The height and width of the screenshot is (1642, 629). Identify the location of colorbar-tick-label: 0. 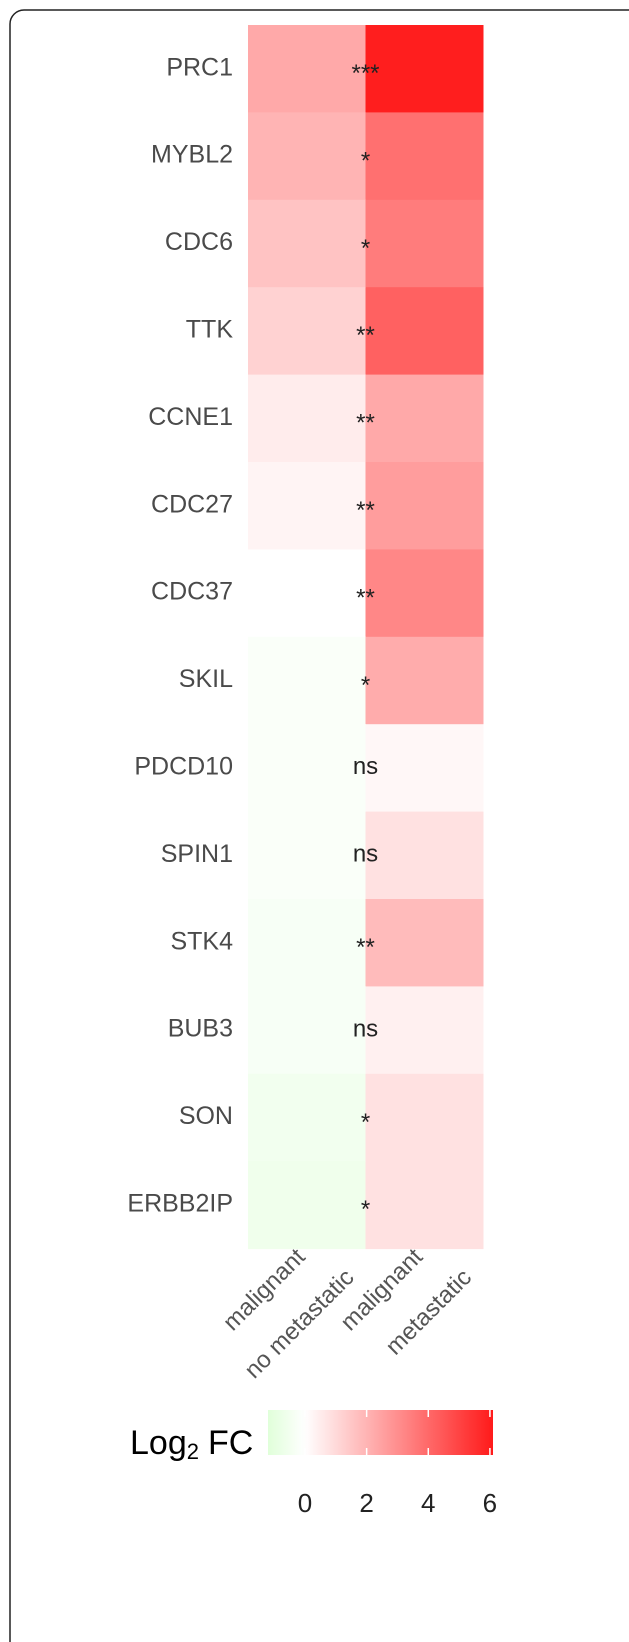
(305, 1503).